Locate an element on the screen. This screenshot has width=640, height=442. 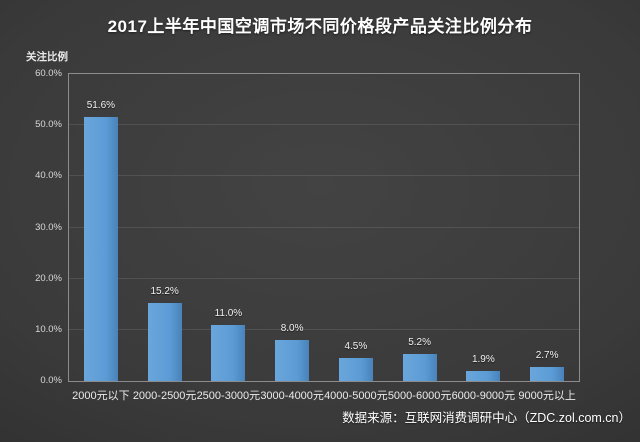
bar-value-label: 5.2% is located at coordinates (420, 343).